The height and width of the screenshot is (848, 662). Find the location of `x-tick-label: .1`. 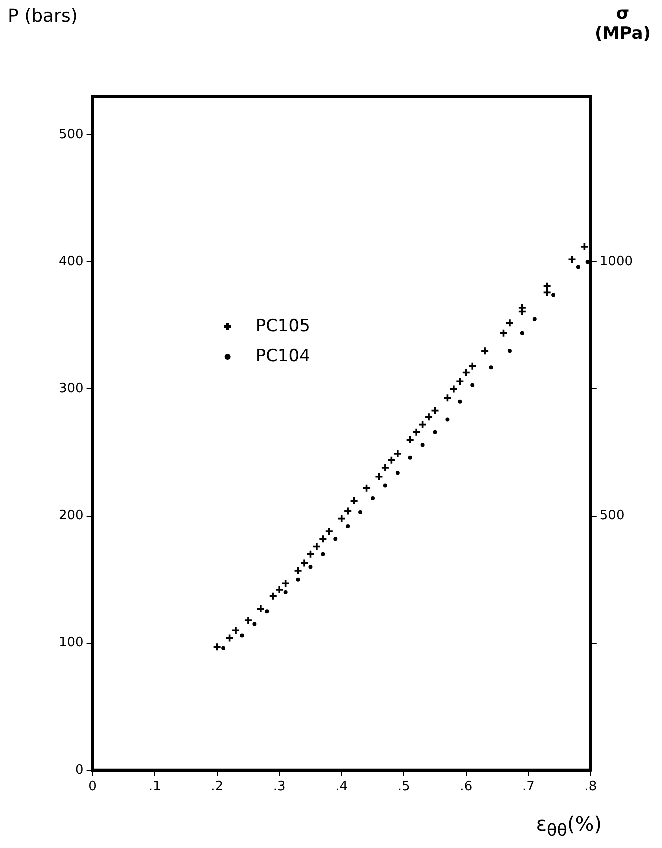

x-tick-label: .1 is located at coordinates (155, 787).